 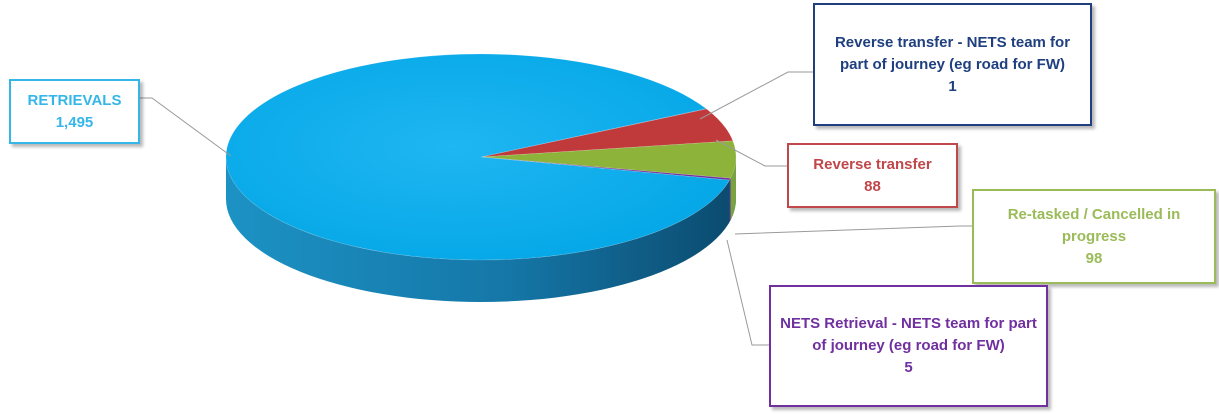 What do you see at coordinates (872, 186) in the screenshot?
I see `slice-label-reverse-transfer-value: 88` at bounding box center [872, 186].